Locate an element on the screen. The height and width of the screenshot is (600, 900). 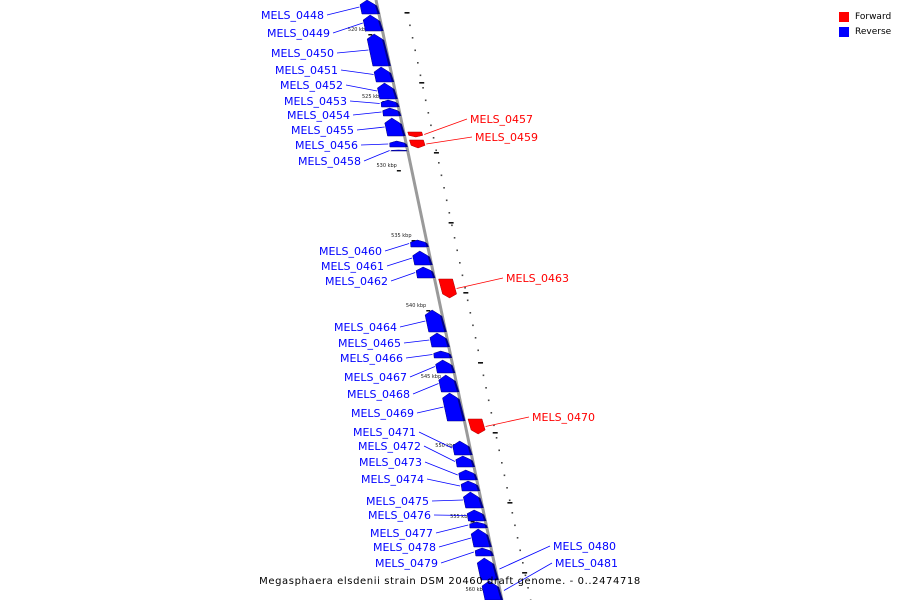
gene-label-mels_0463: MELS_0463 is located at coordinates (537, 278).